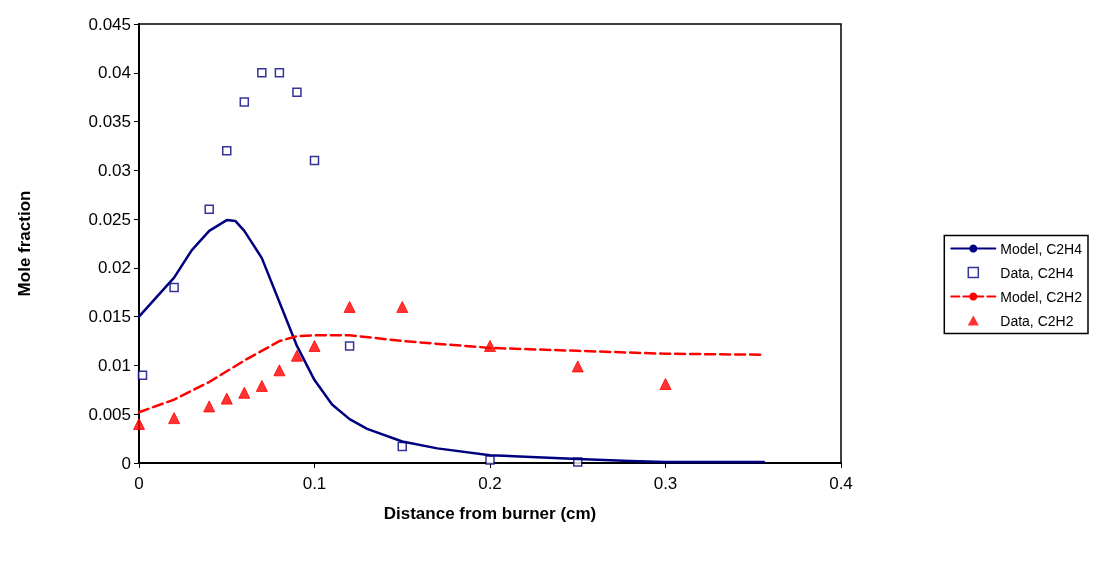 The height and width of the screenshot is (569, 1100). I want to click on x-tick-label: 0.3, so click(665, 483).